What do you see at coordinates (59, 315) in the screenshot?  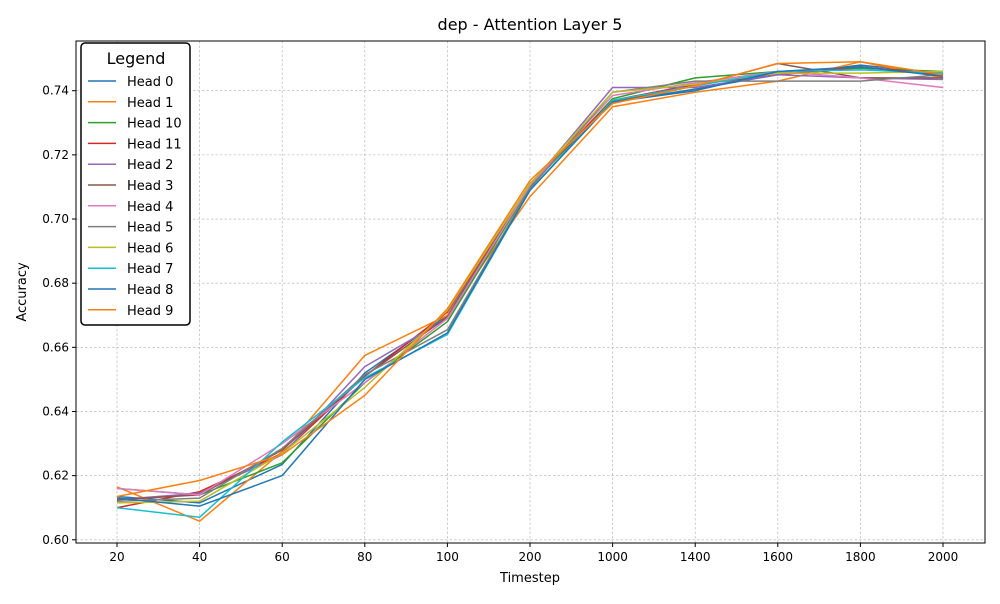 I see `y-axis-ticks: 0.60 0.62 0.64 0.66 0.68 0.70 0.72 0.74` at bounding box center [59, 315].